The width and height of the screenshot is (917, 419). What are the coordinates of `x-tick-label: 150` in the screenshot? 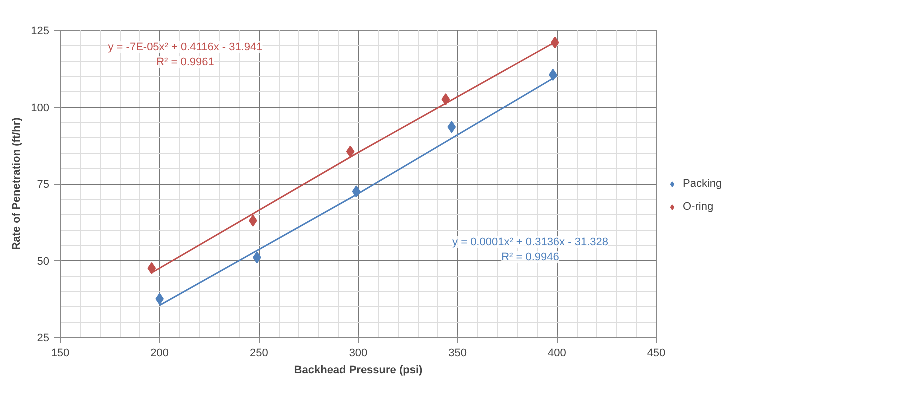 It's located at (60, 354).